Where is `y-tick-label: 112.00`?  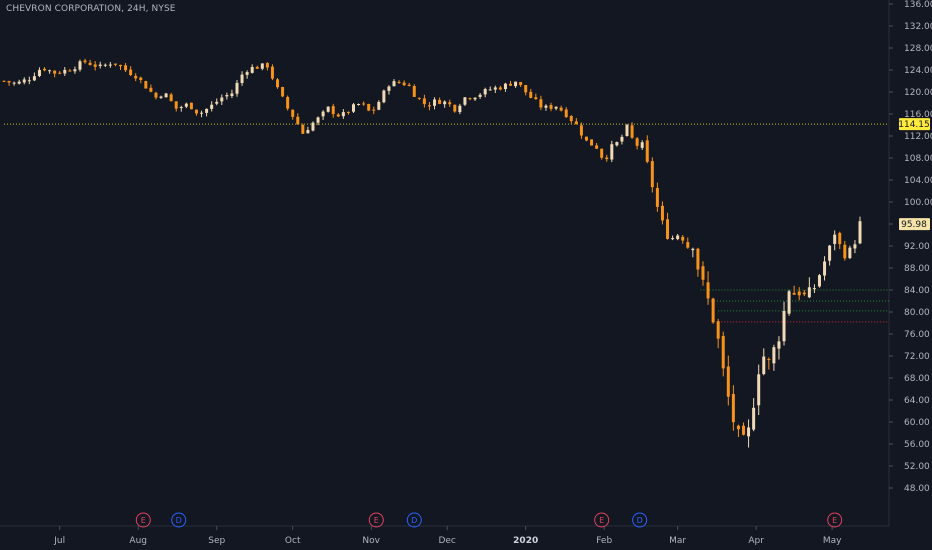
y-tick-label: 112.00 is located at coordinates (918, 137).